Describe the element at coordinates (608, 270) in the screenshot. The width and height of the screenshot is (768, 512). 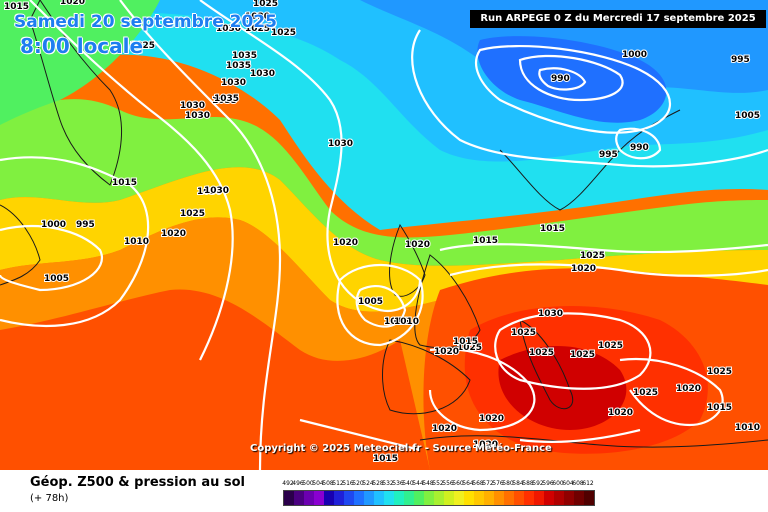
I see `isobar-1020-europe` at that location.